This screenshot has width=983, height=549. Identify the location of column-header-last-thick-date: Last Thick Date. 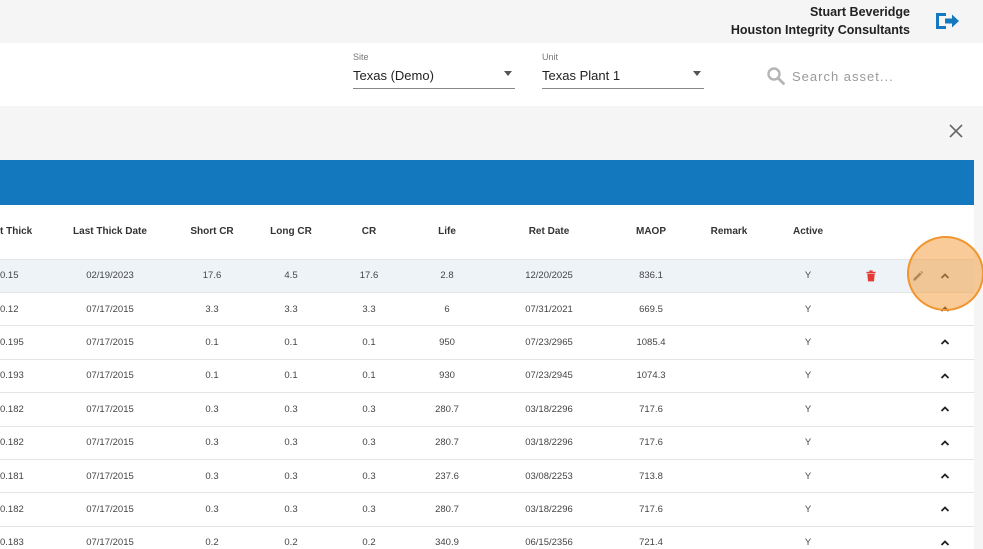
(110, 231).